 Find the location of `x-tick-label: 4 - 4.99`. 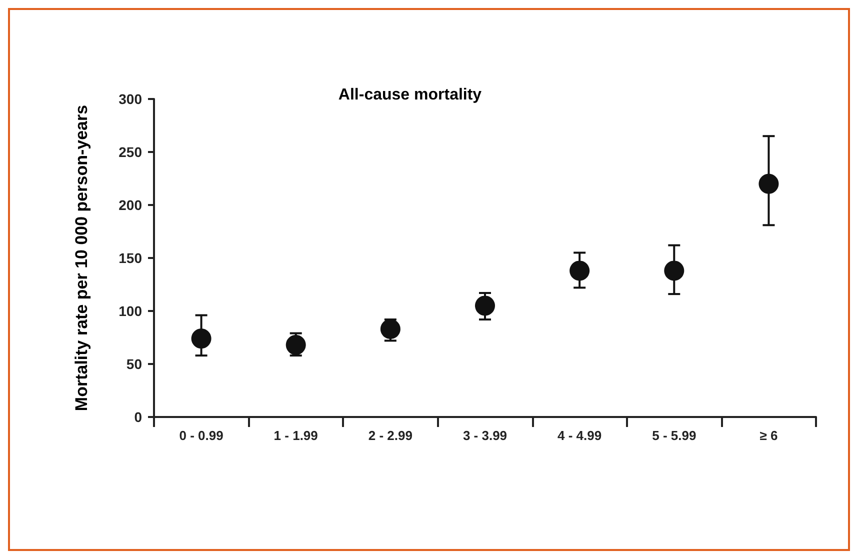

x-tick-label: 4 - 4.99 is located at coordinates (580, 435).